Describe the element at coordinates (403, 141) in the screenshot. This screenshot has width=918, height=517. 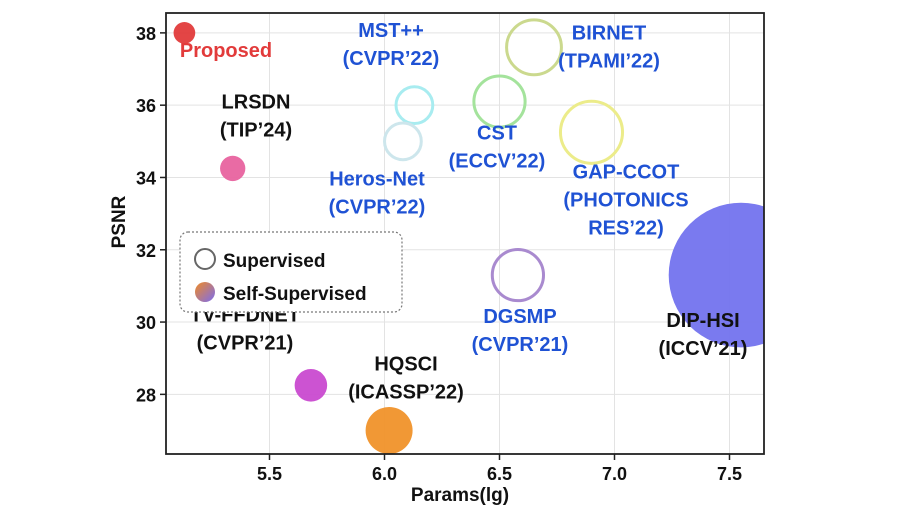
I see `bubble-heros-net` at that location.